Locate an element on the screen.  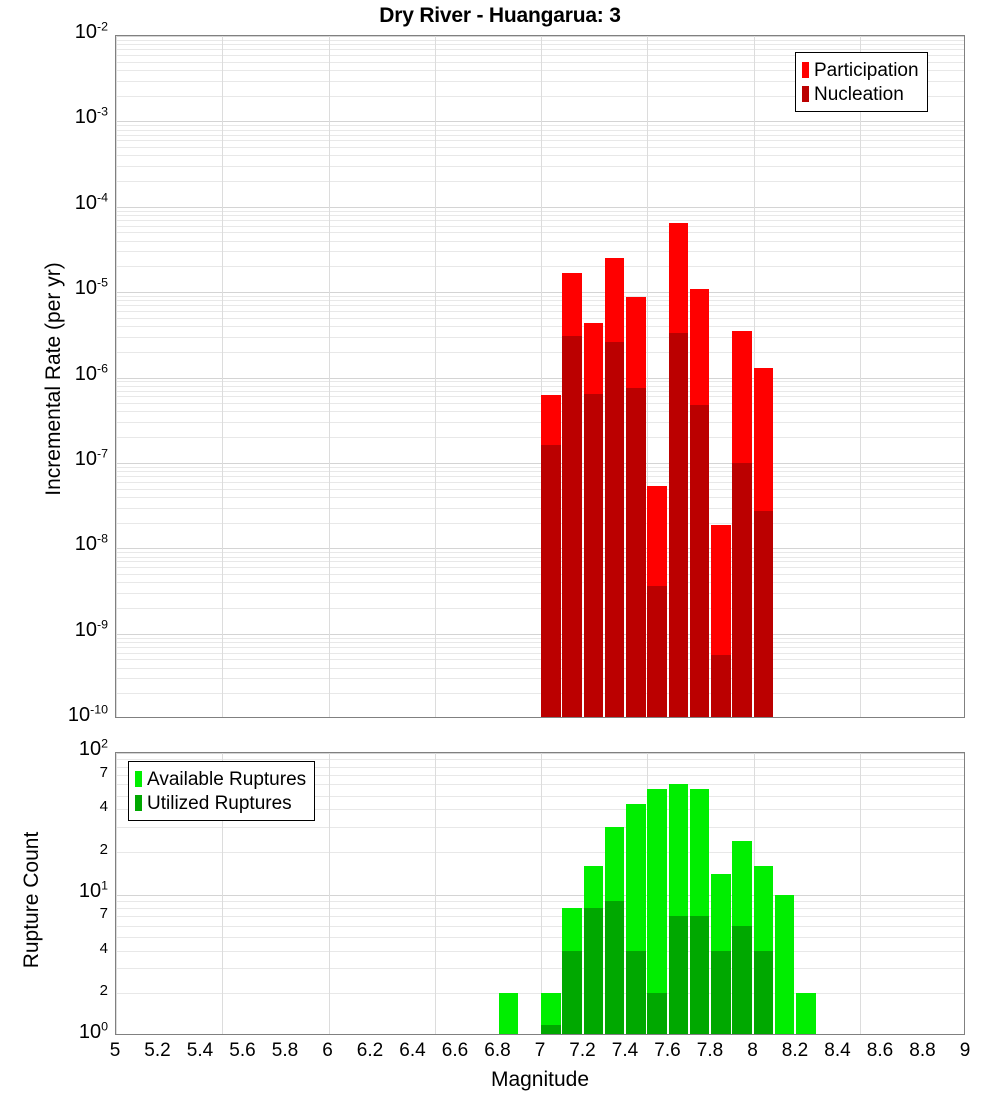
nucleation-swatch-icon is located at coordinates (805, 94).